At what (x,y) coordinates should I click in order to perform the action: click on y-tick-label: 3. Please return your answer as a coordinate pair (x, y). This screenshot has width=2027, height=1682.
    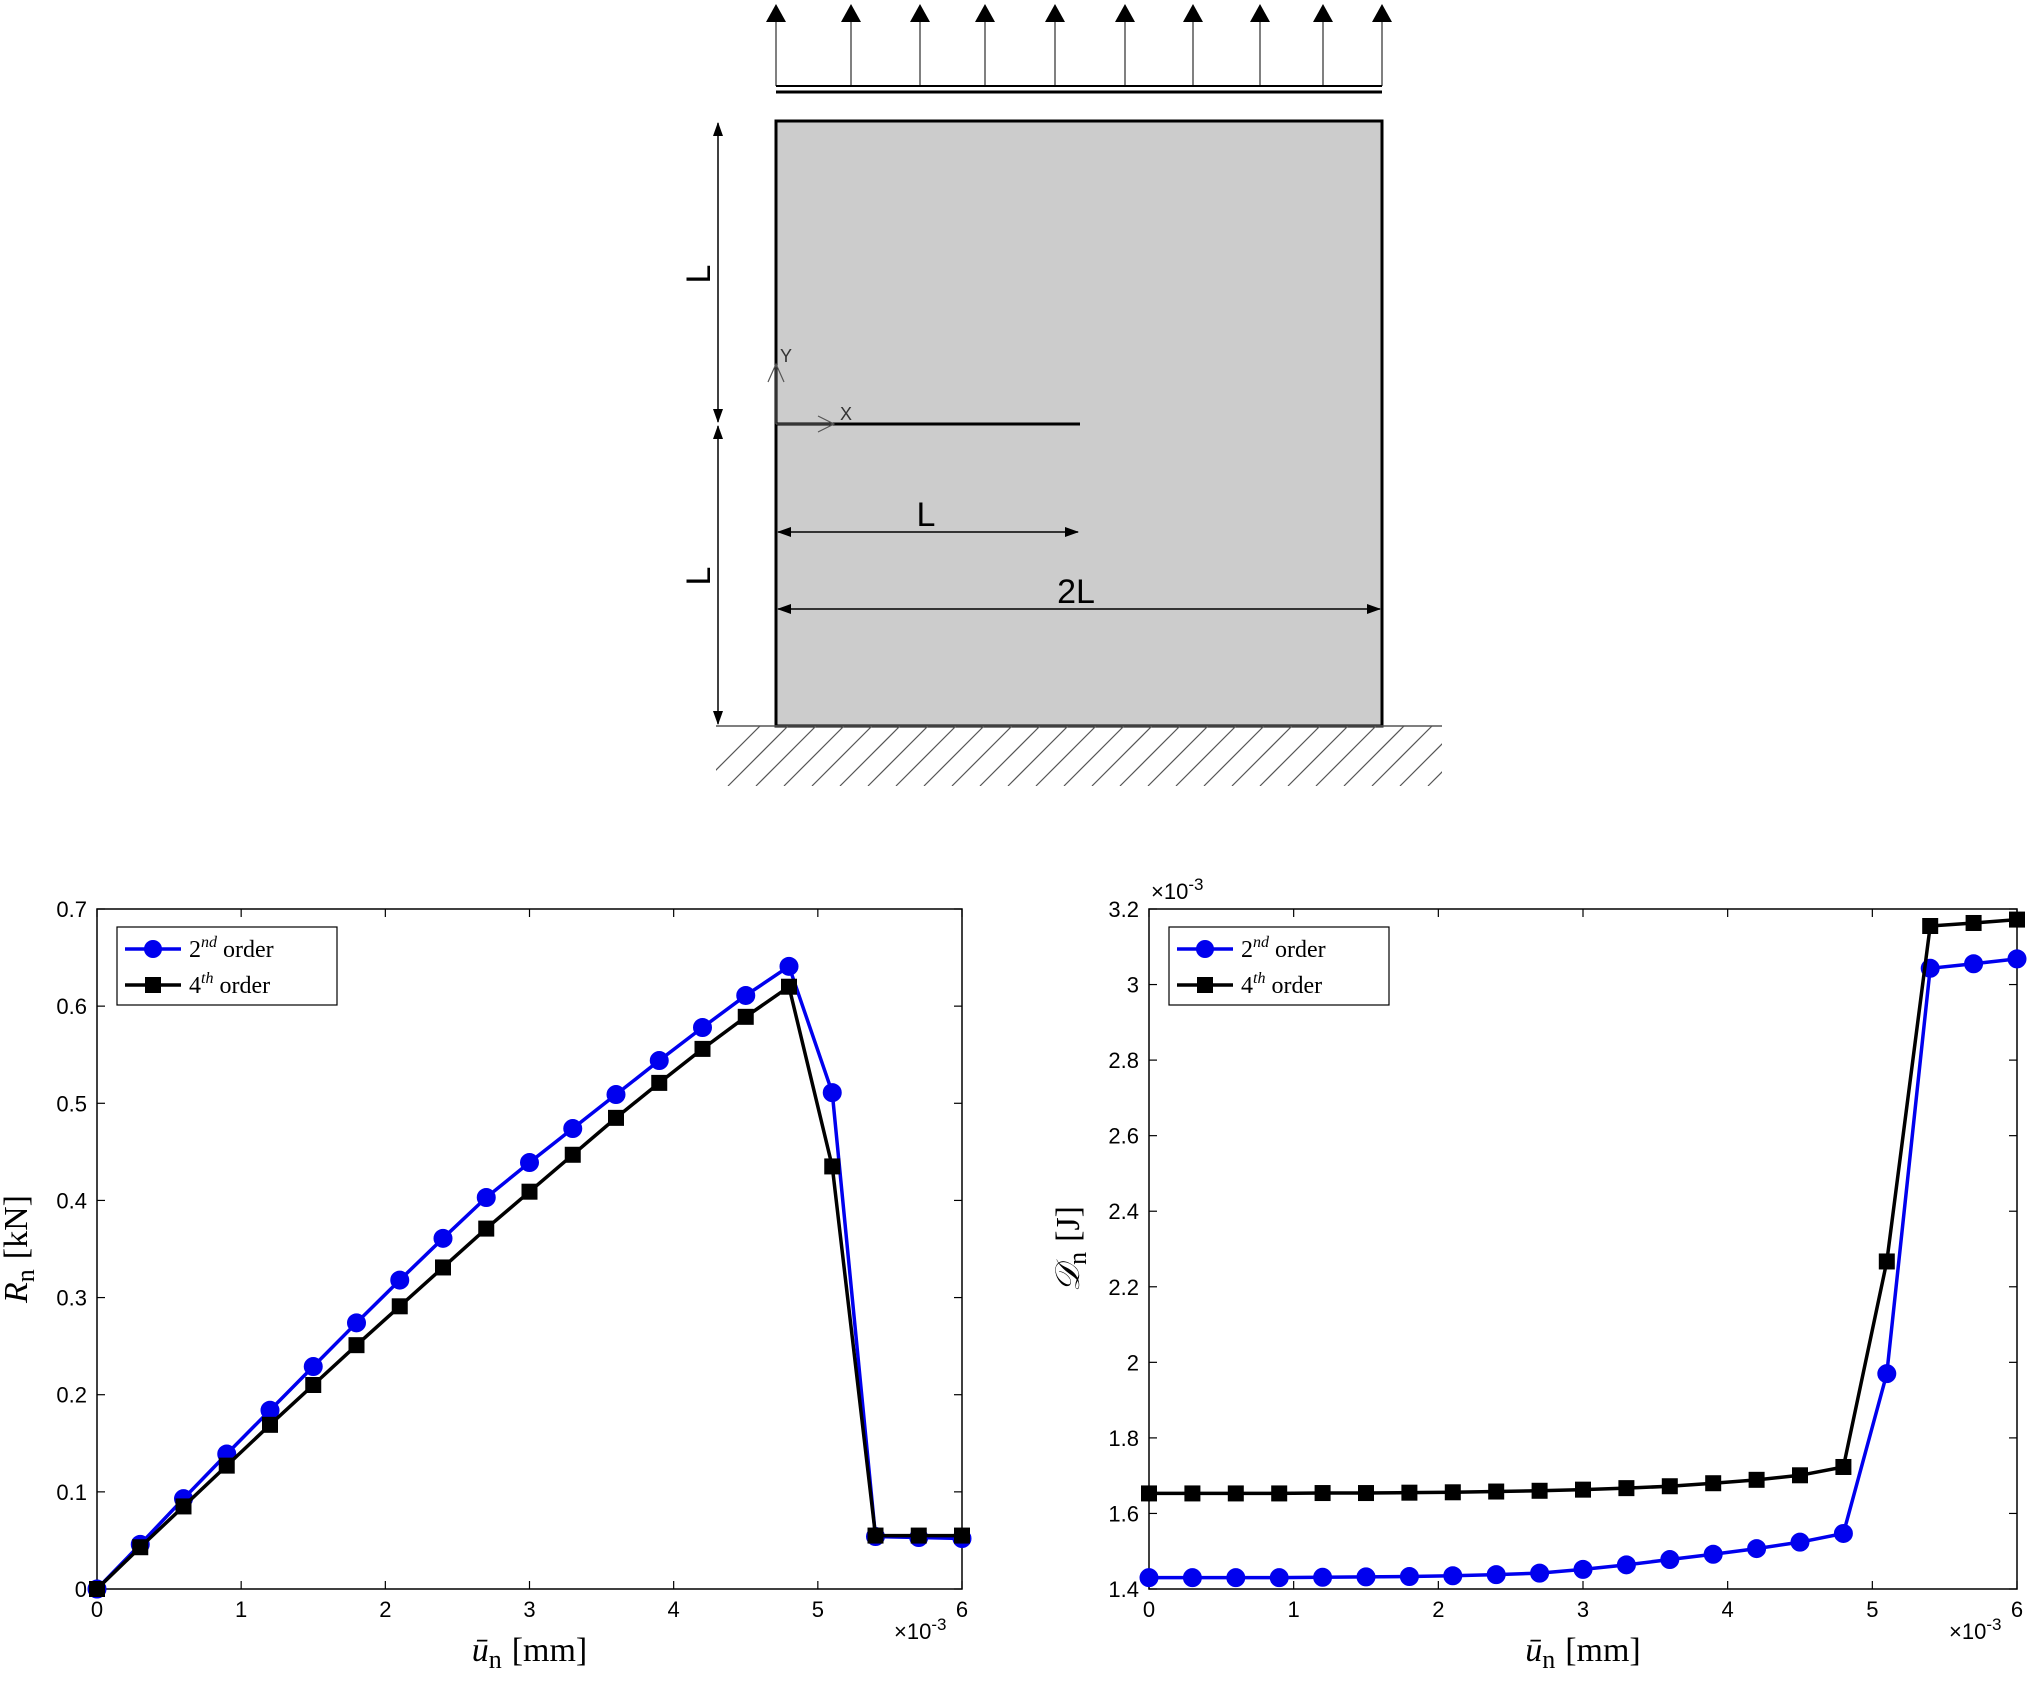
    Looking at the image, I should click on (1133, 985).